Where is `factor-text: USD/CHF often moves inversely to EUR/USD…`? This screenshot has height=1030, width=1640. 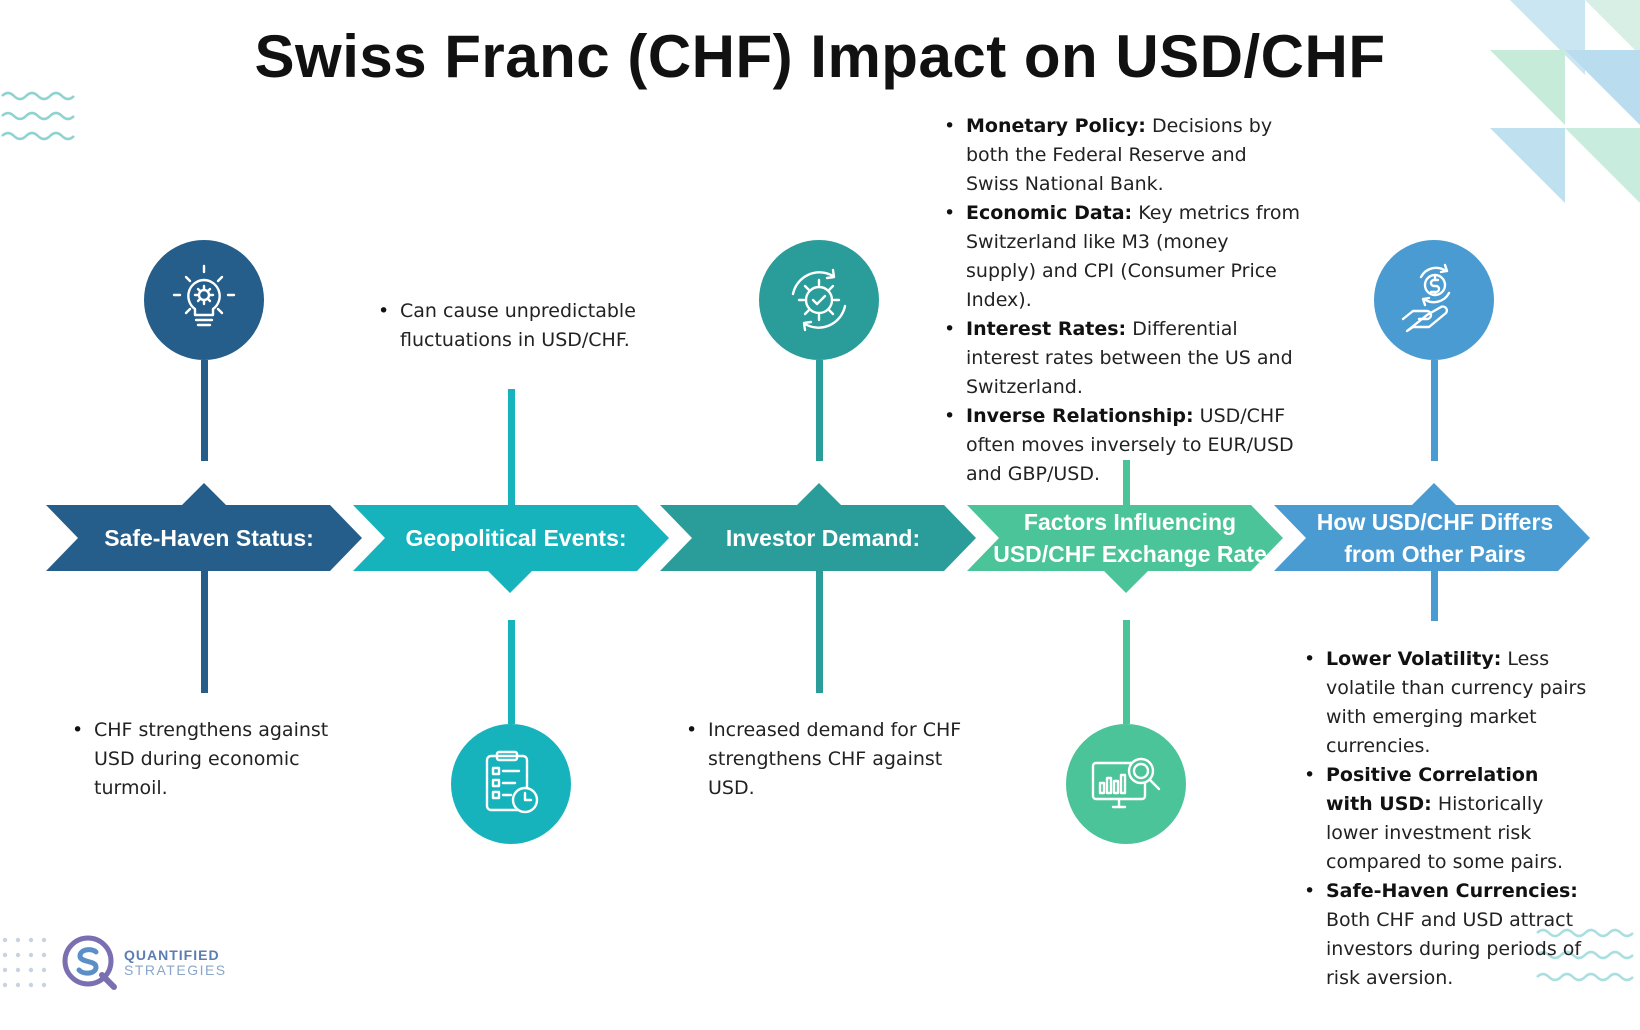
factor-text: USD/CHF often moves inversely to EUR/USD… is located at coordinates (1130, 445).